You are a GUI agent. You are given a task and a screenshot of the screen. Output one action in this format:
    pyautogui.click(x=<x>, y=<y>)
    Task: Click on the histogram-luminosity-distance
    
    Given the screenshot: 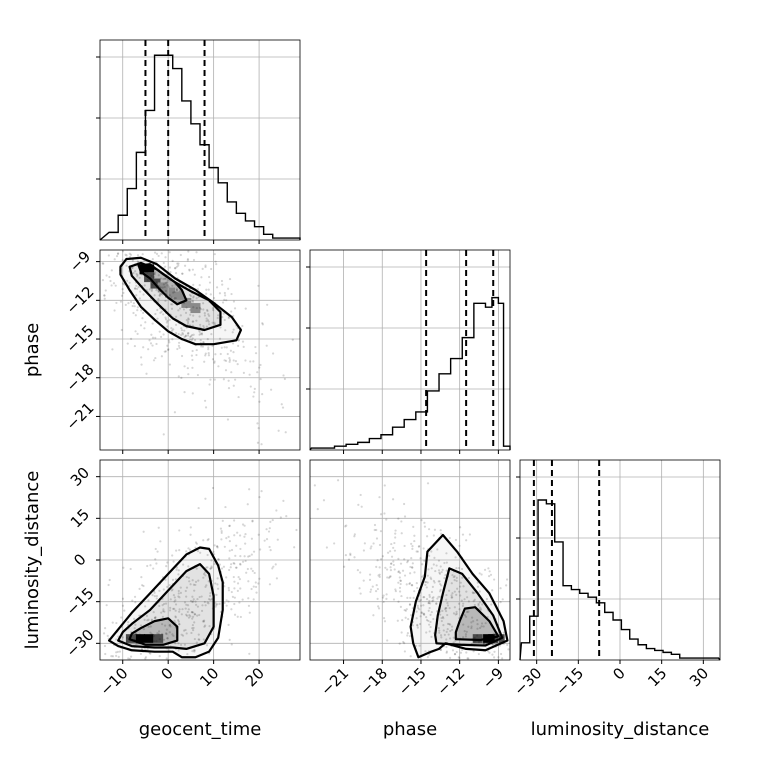 What is the action you would take?
    pyautogui.click(x=620, y=580)
    